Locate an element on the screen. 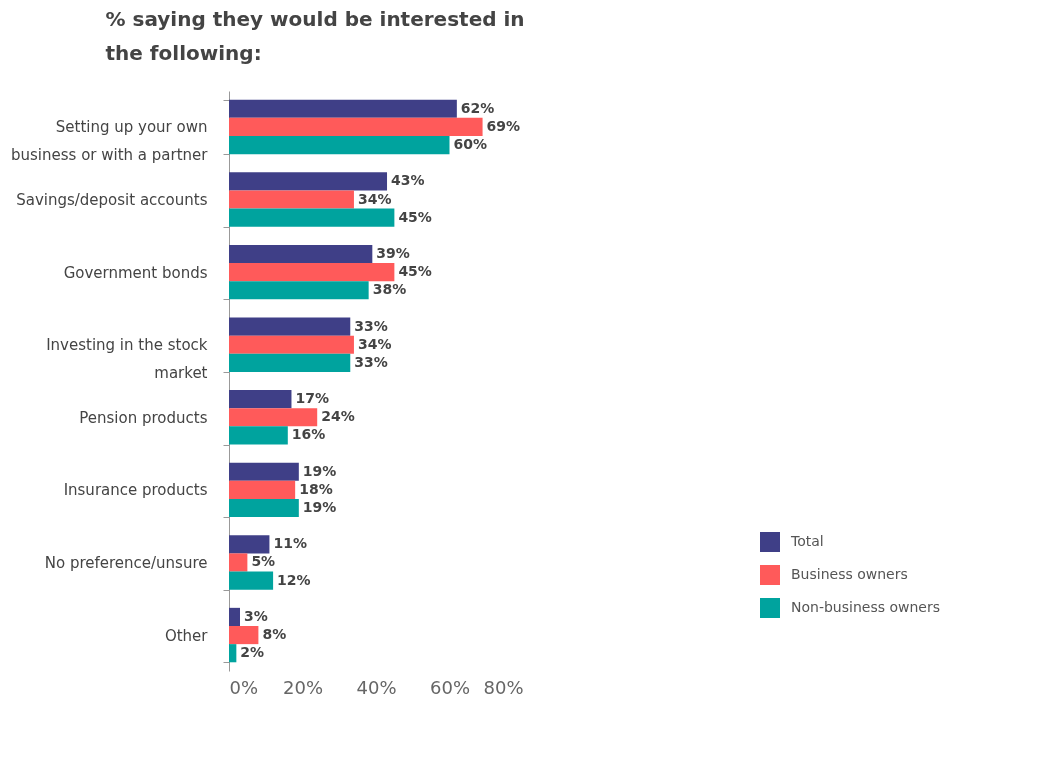  y-tick-label: Investing in the stock market is located at coordinates (127, 359).